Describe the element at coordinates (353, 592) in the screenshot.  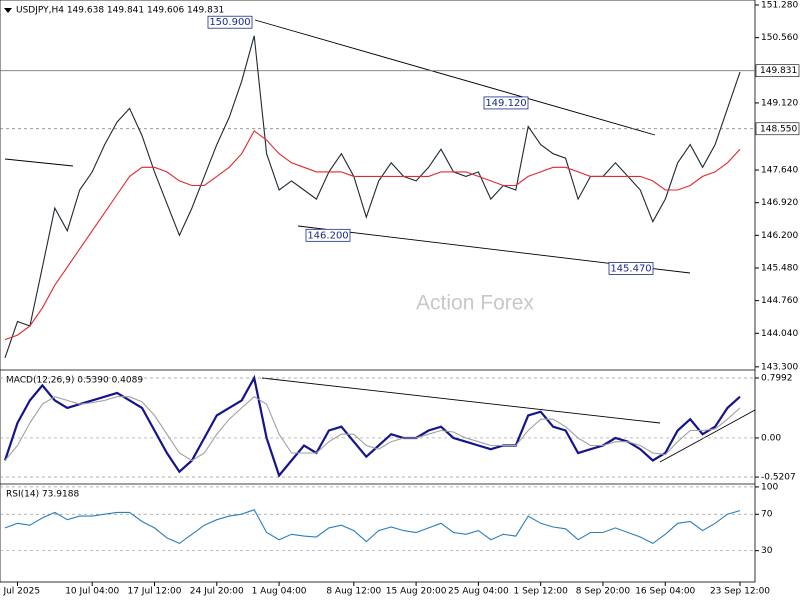
I see `x-tick-label: 8 Aug 12:00` at that location.